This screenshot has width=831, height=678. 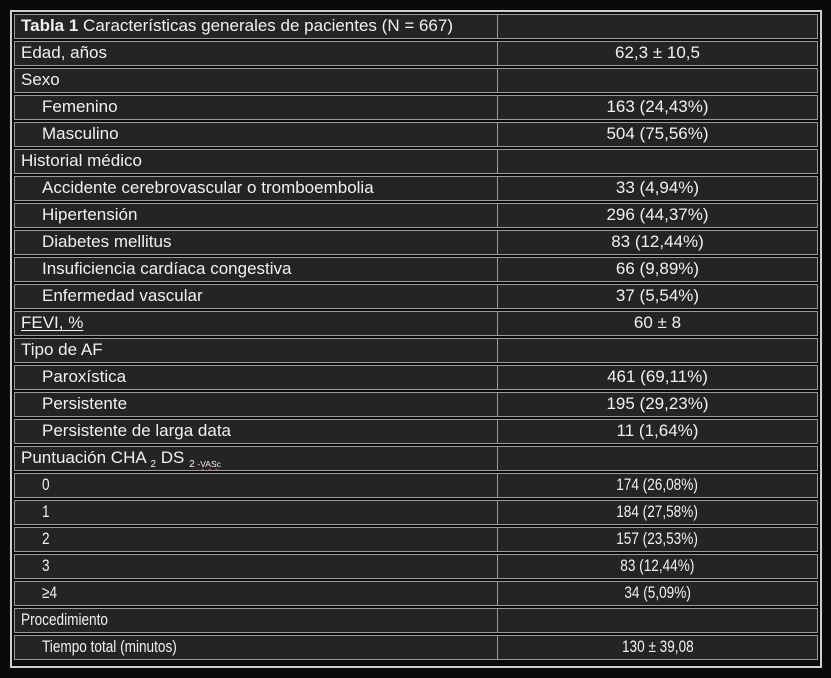 I want to click on row-label-cell: 3, so click(x=256, y=566).